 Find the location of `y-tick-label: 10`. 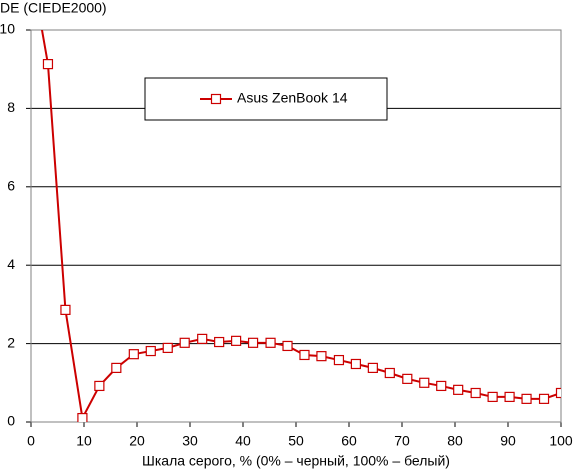

y-tick-label: 10 is located at coordinates (7, 29).